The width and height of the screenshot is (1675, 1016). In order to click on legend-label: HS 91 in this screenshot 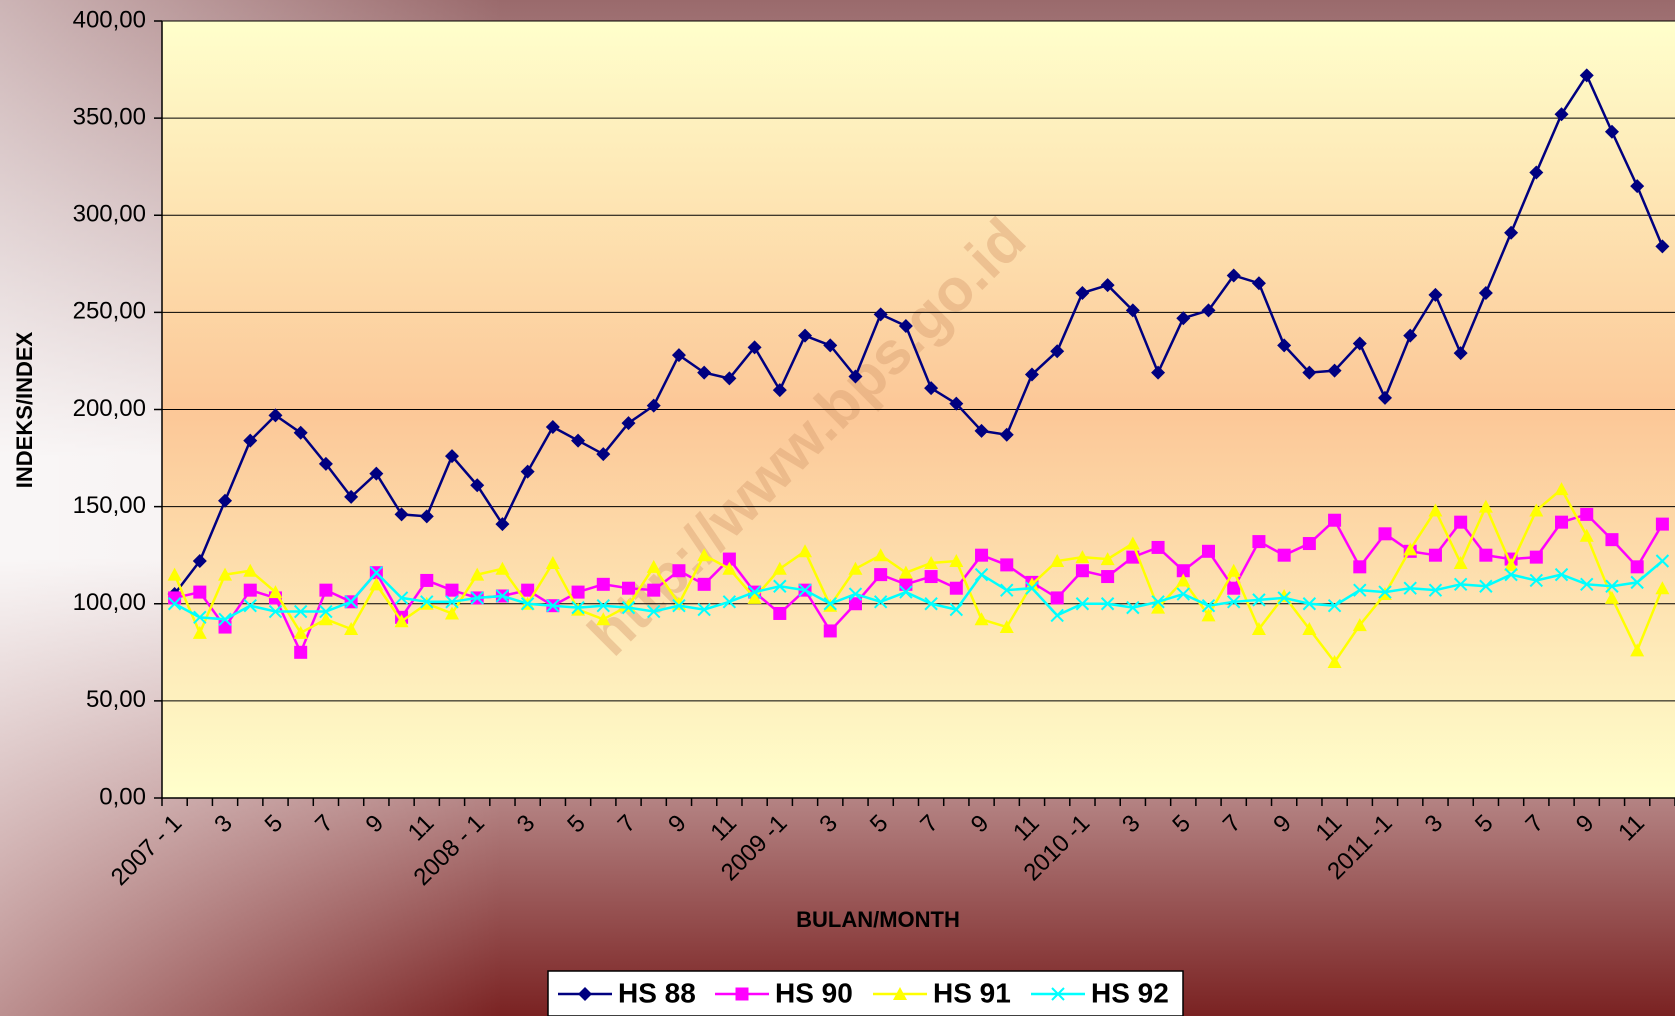, I will do `click(972, 992)`.